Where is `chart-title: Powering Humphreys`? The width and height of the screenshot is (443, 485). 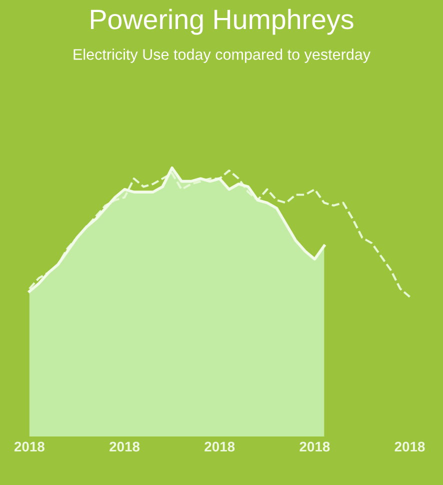 chart-title: Powering Humphreys is located at coordinates (222, 21).